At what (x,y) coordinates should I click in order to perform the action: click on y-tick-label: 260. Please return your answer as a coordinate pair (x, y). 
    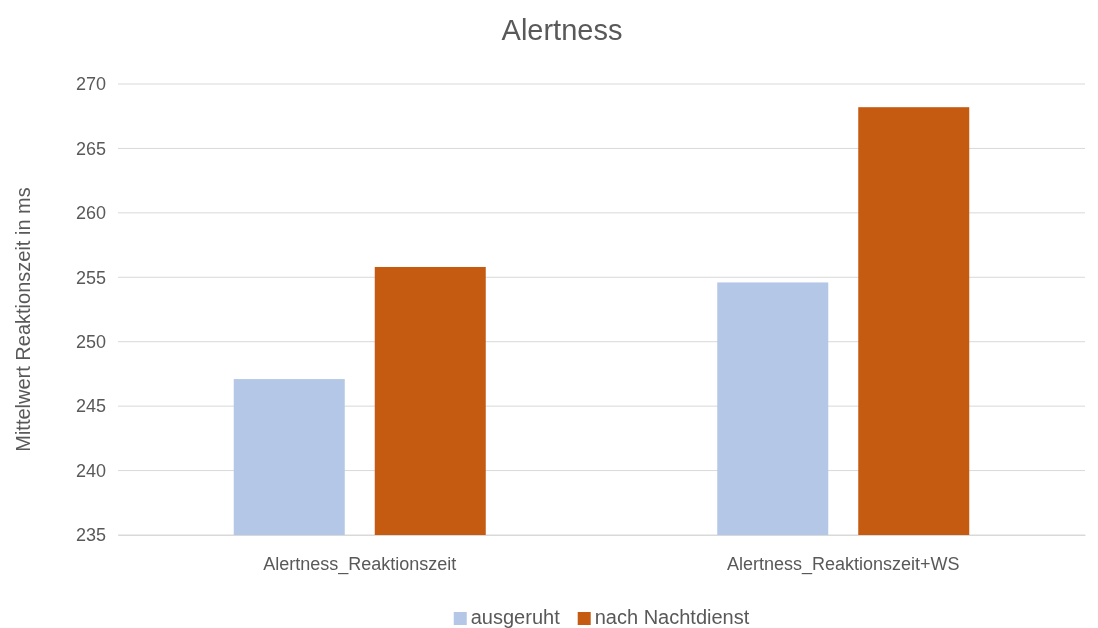
    Looking at the image, I should click on (90, 213).